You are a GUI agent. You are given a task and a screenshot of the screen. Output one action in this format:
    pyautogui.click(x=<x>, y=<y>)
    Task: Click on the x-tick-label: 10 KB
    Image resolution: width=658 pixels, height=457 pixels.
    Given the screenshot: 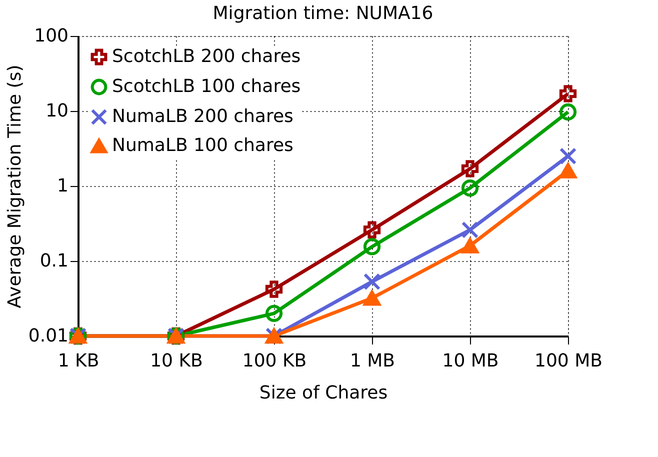 What is the action you would take?
    pyautogui.click(x=176, y=361)
    